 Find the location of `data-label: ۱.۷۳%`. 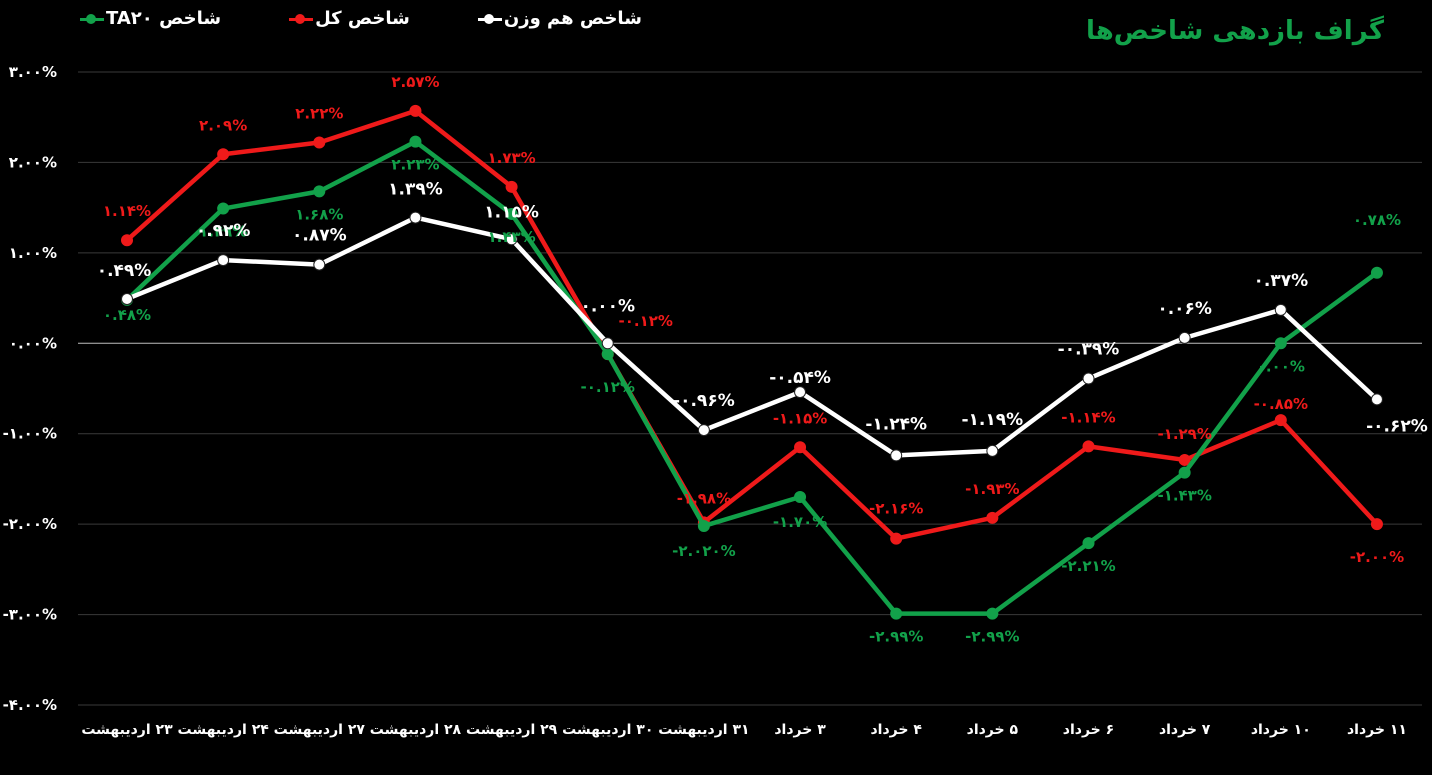

data-label: ۱.۷۳% is located at coordinates (511, 158).